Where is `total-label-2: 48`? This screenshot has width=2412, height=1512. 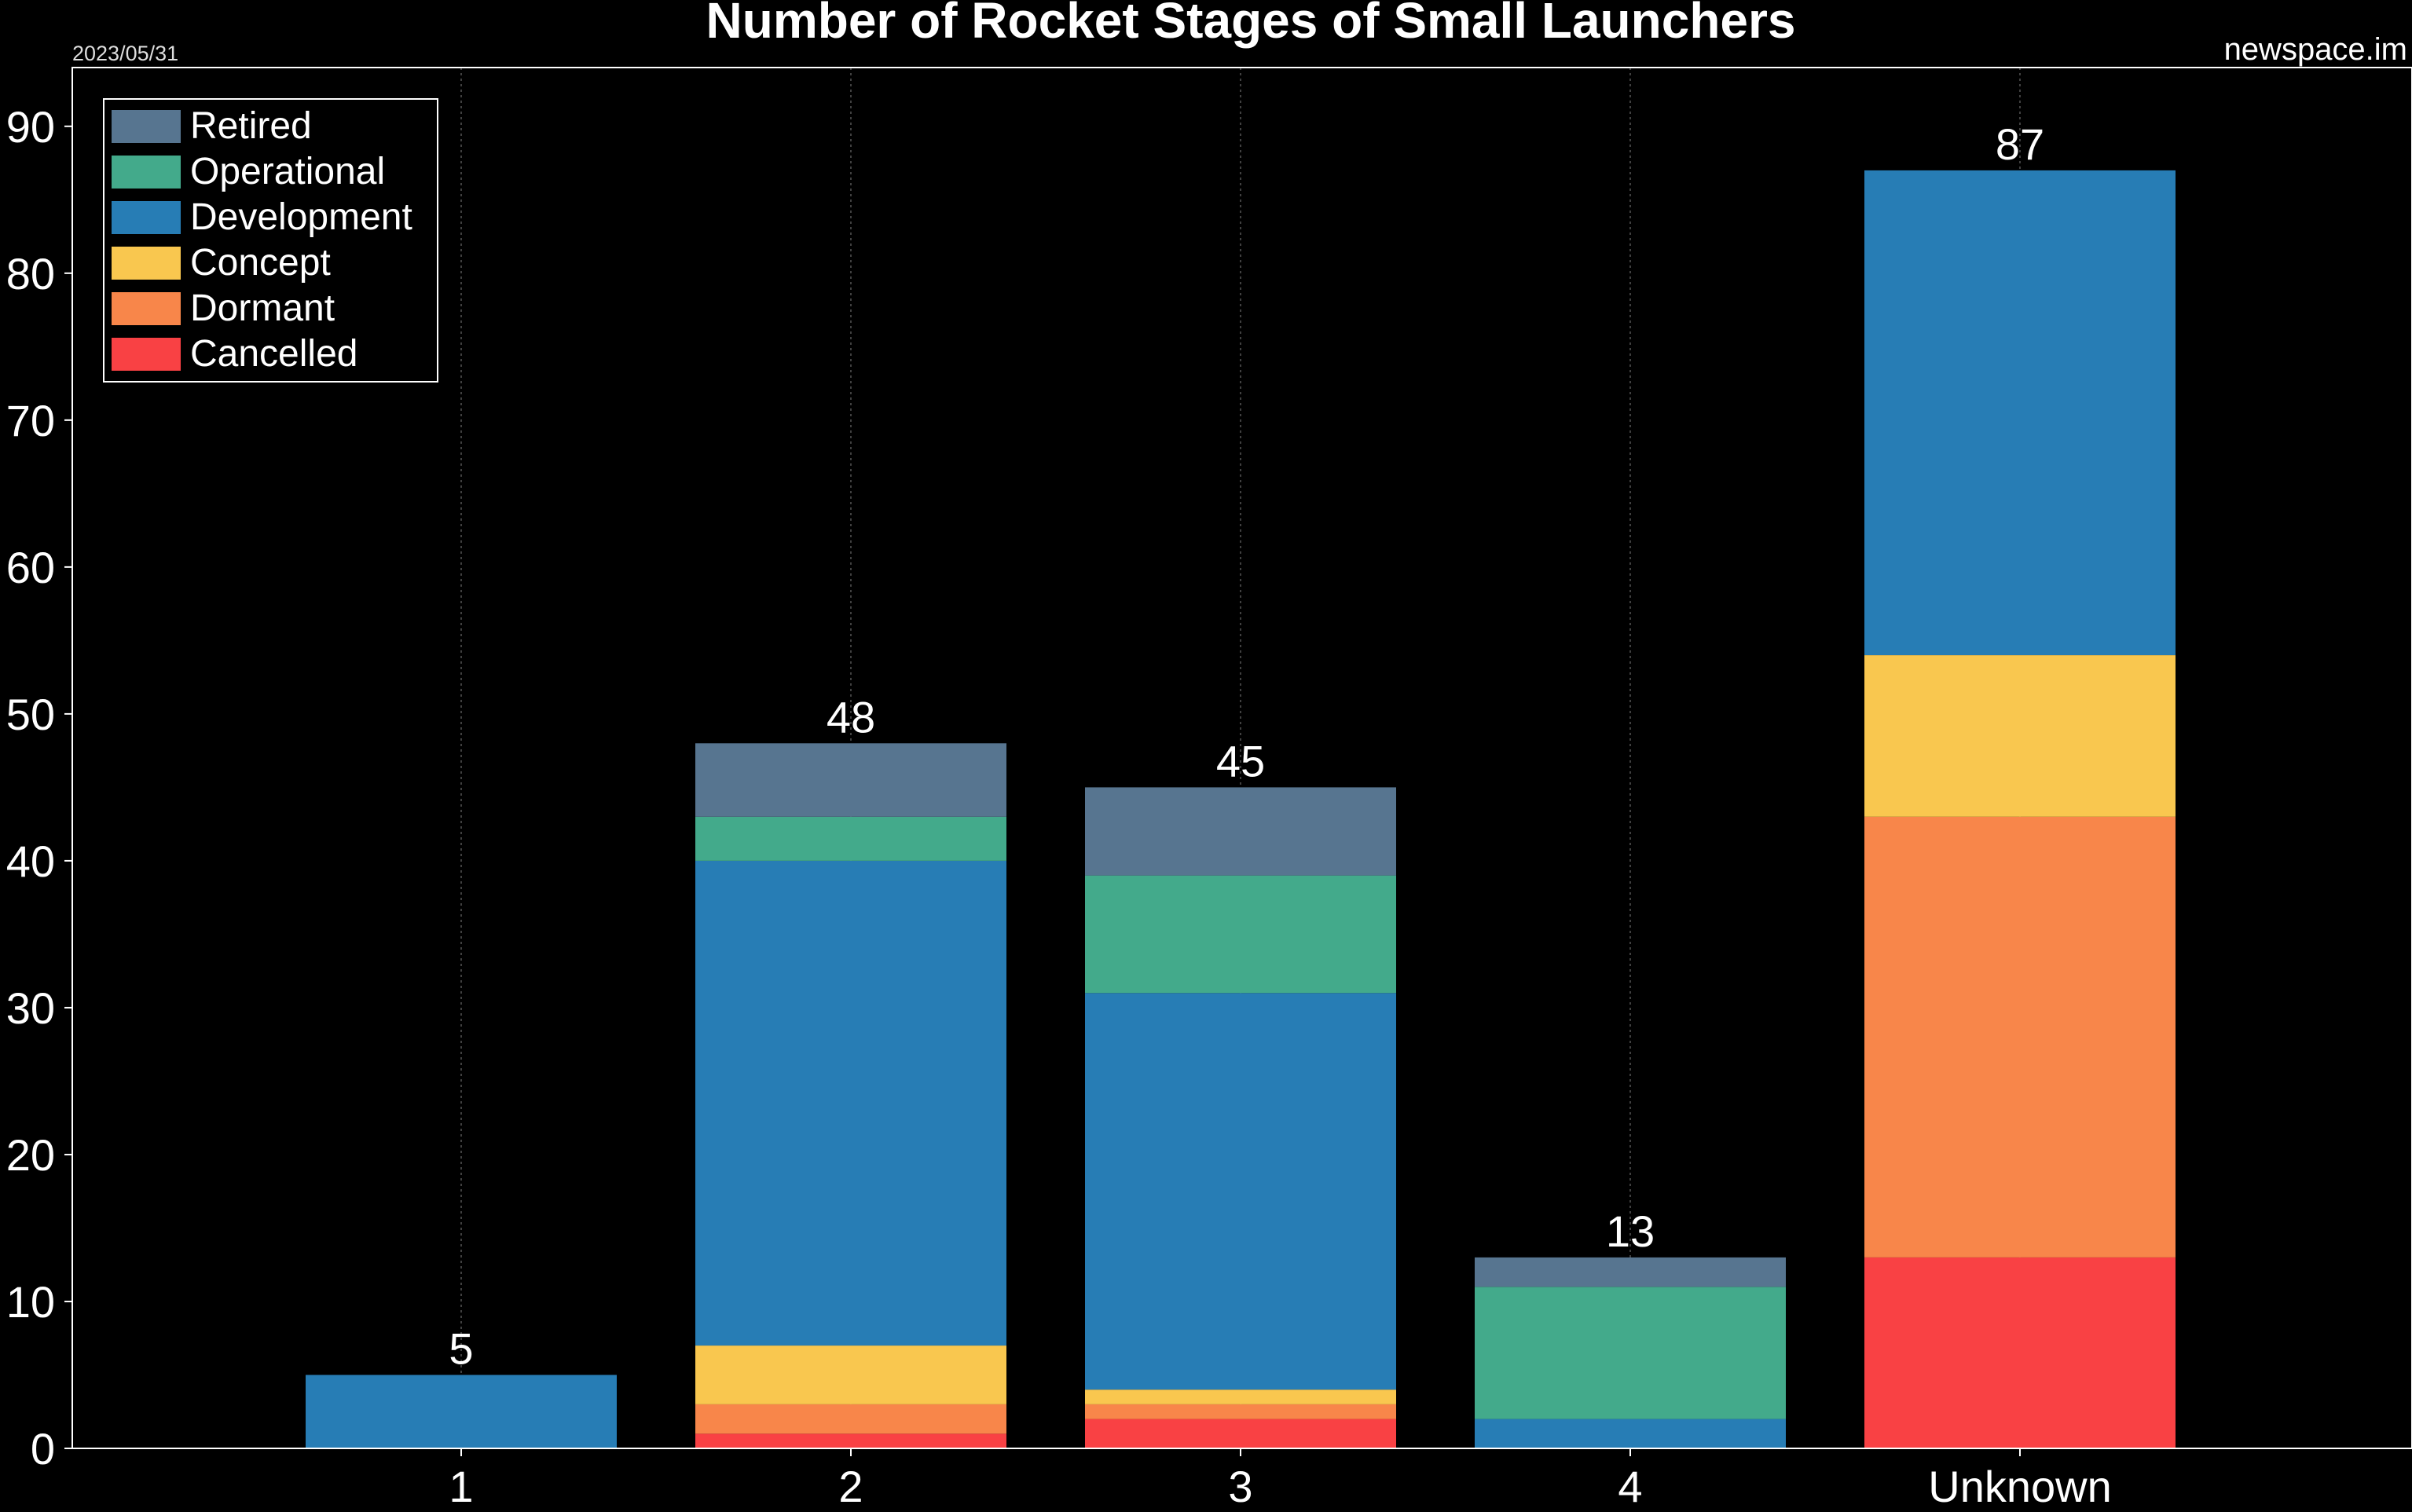 total-label-2: 48 is located at coordinates (851, 716).